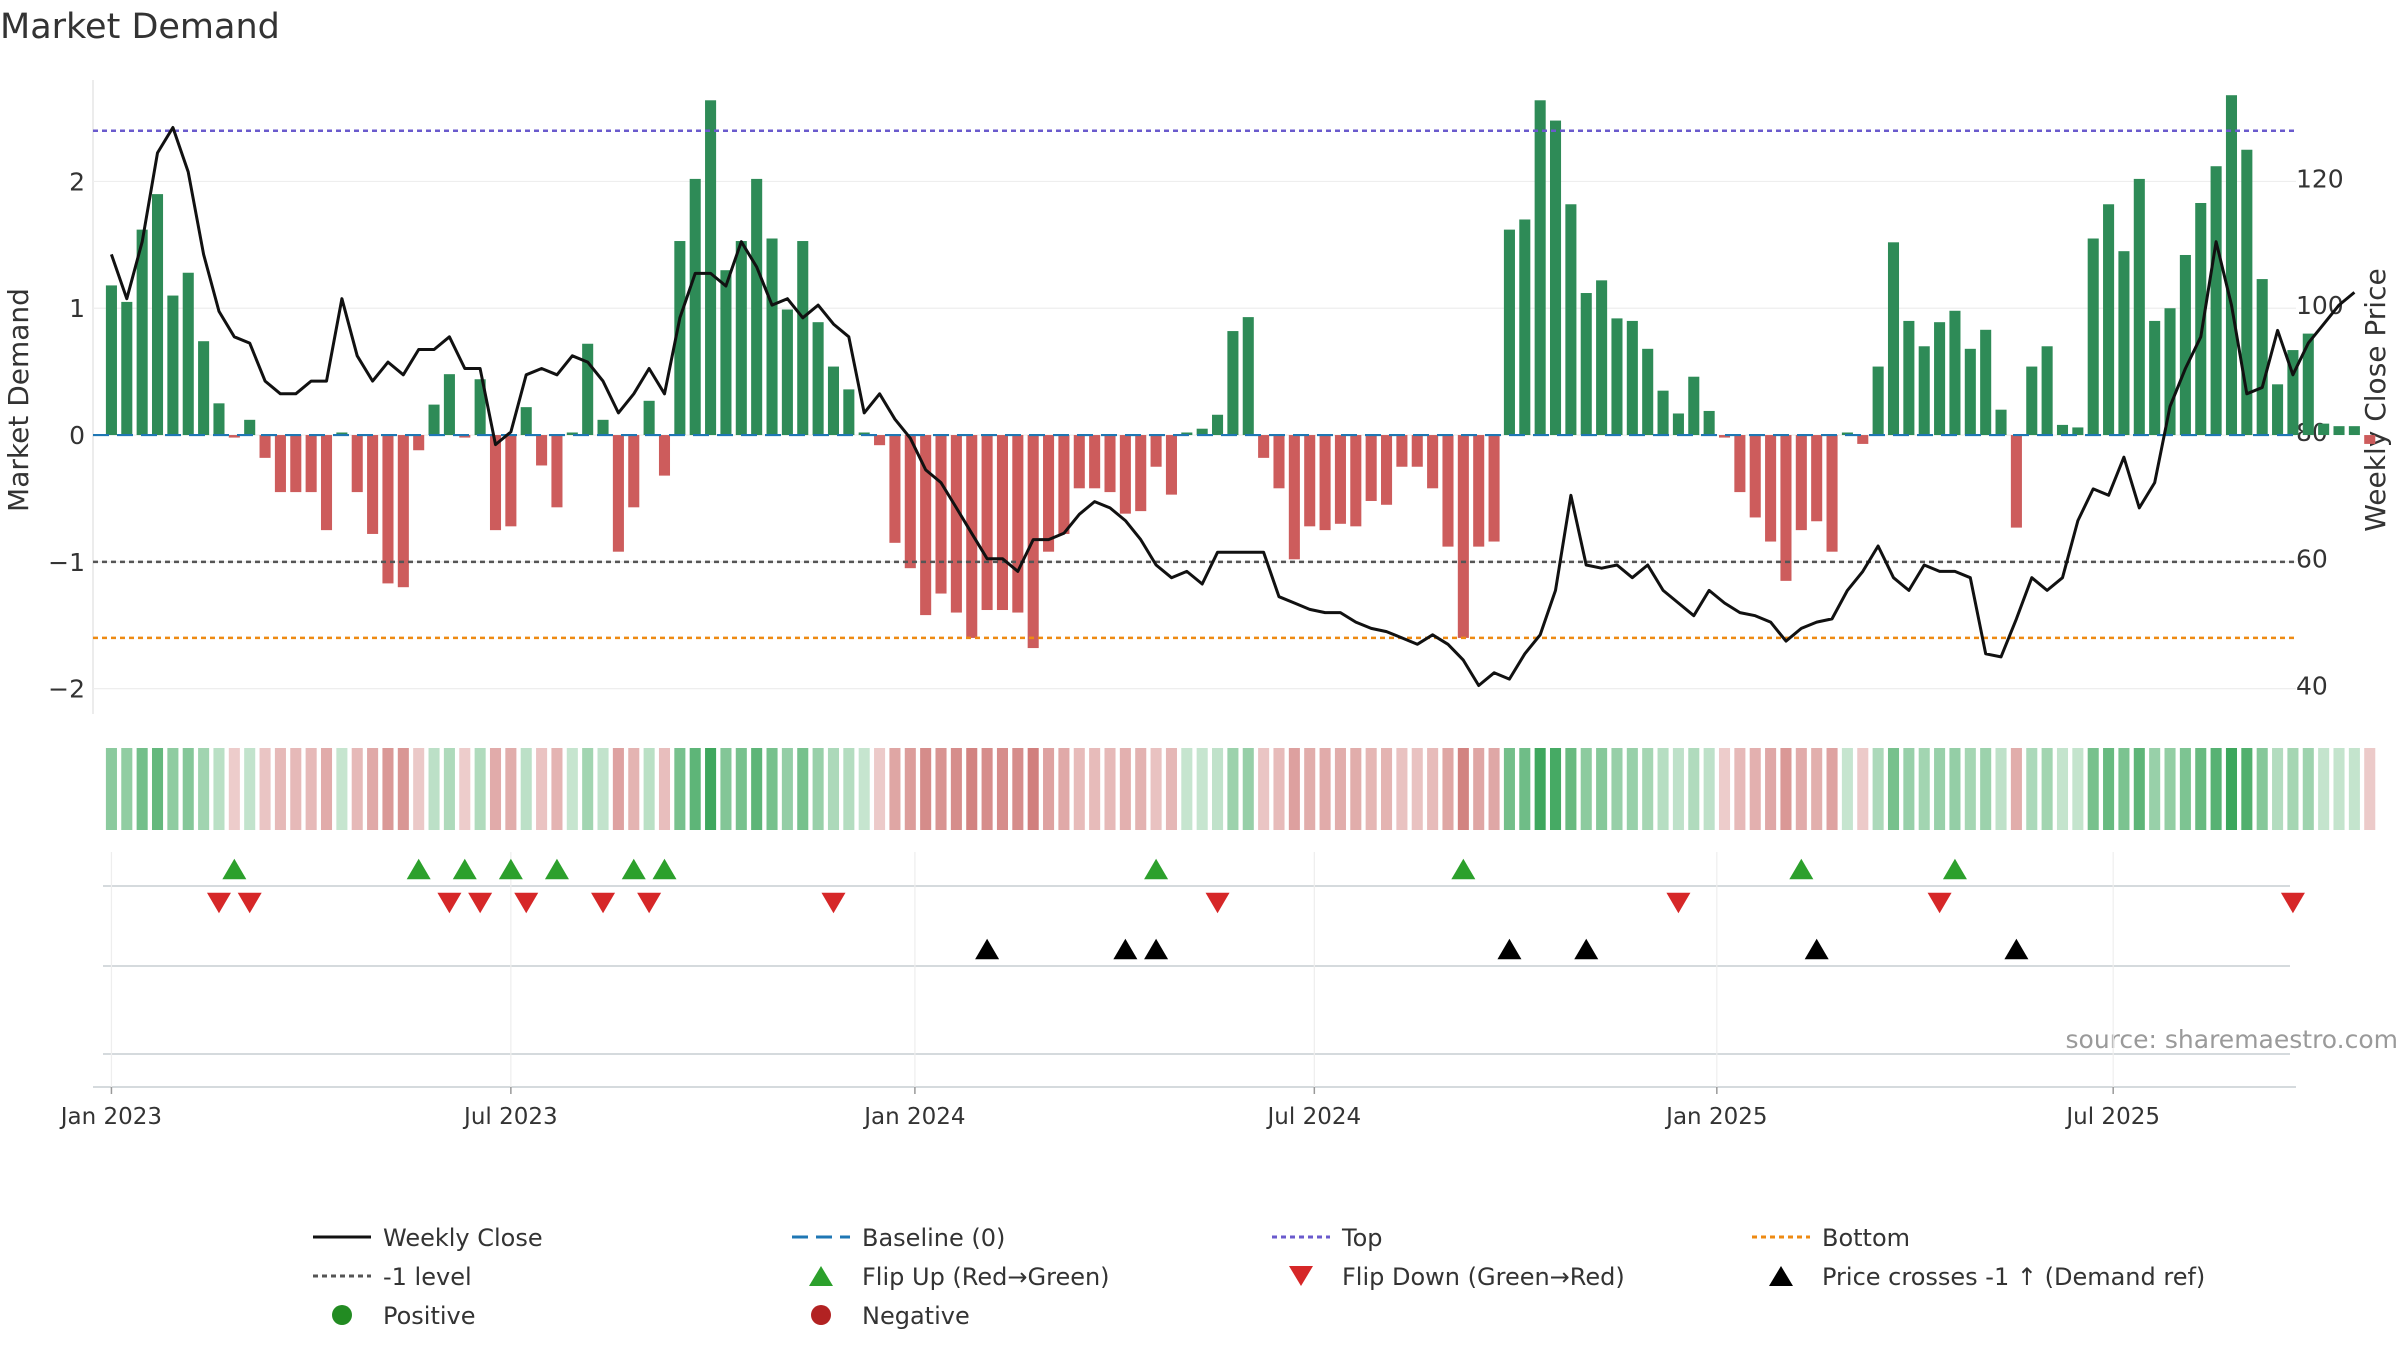  What do you see at coordinates (404, 1316) in the screenshot?
I see `legend-entry: Positive` at bounding box center [404, 1316].